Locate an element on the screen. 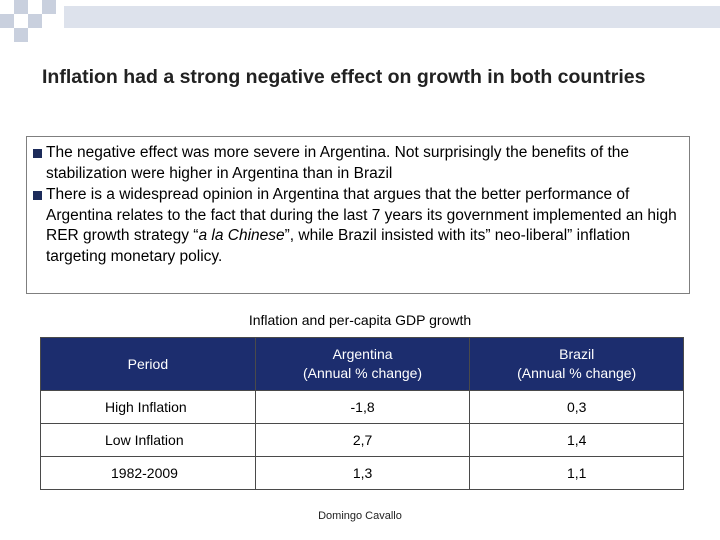  table-row: Low Inflation 2,7 1,4 is located at coordinates (362, 440).